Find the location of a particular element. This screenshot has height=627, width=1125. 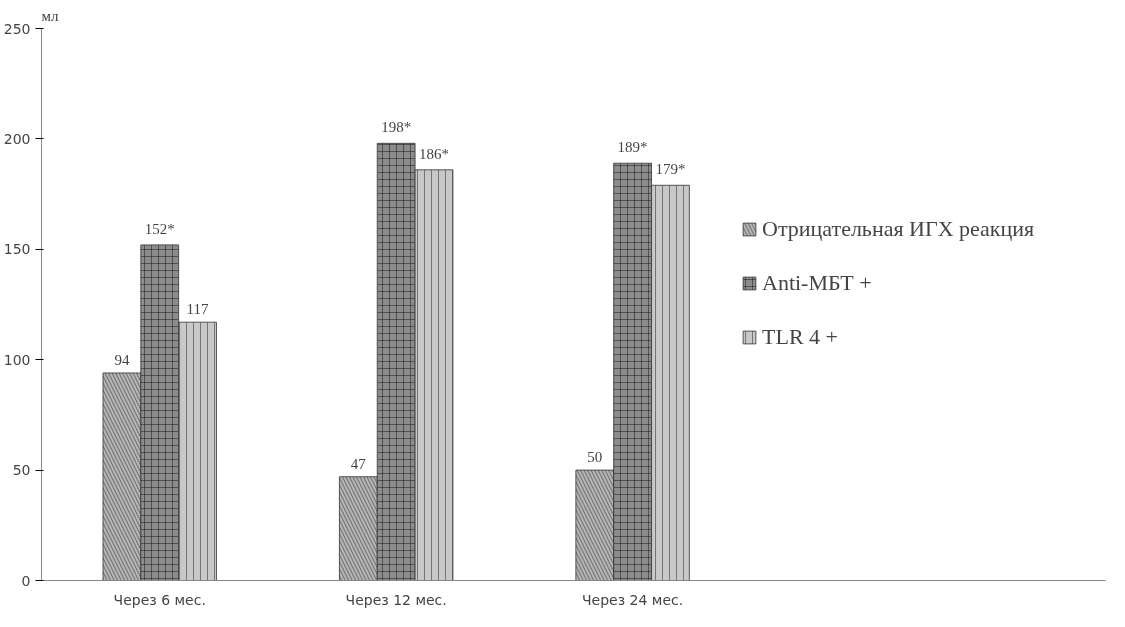

data-label: 189* is located at coordinates (632, 147).